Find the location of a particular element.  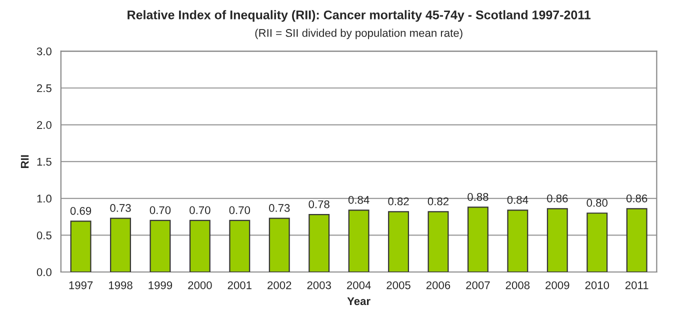

y-tick-label: 3.0 is located at coordinates (44, 51).